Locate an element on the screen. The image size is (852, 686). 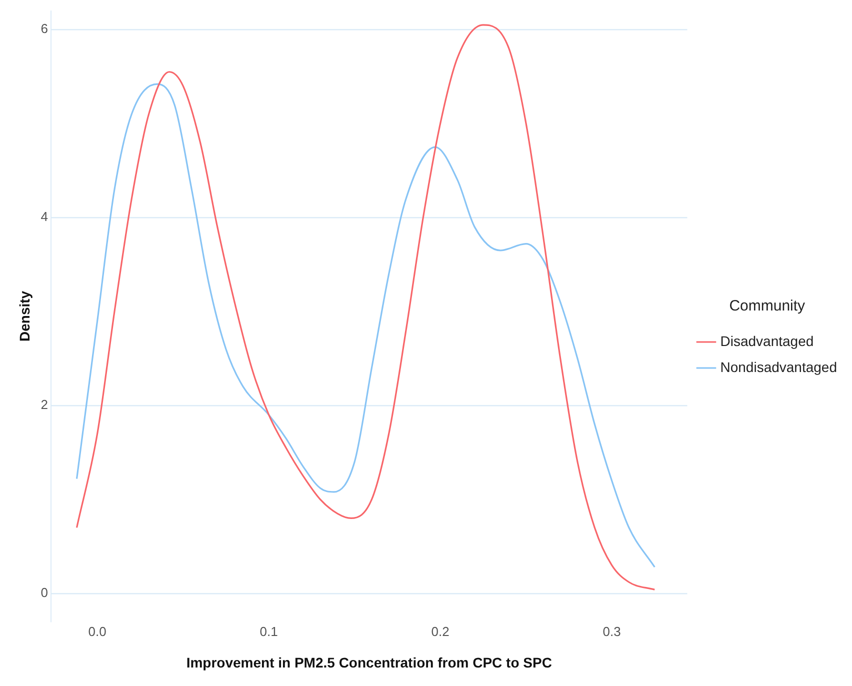
y-axis-title: Density is located at coordinates (24, 316).